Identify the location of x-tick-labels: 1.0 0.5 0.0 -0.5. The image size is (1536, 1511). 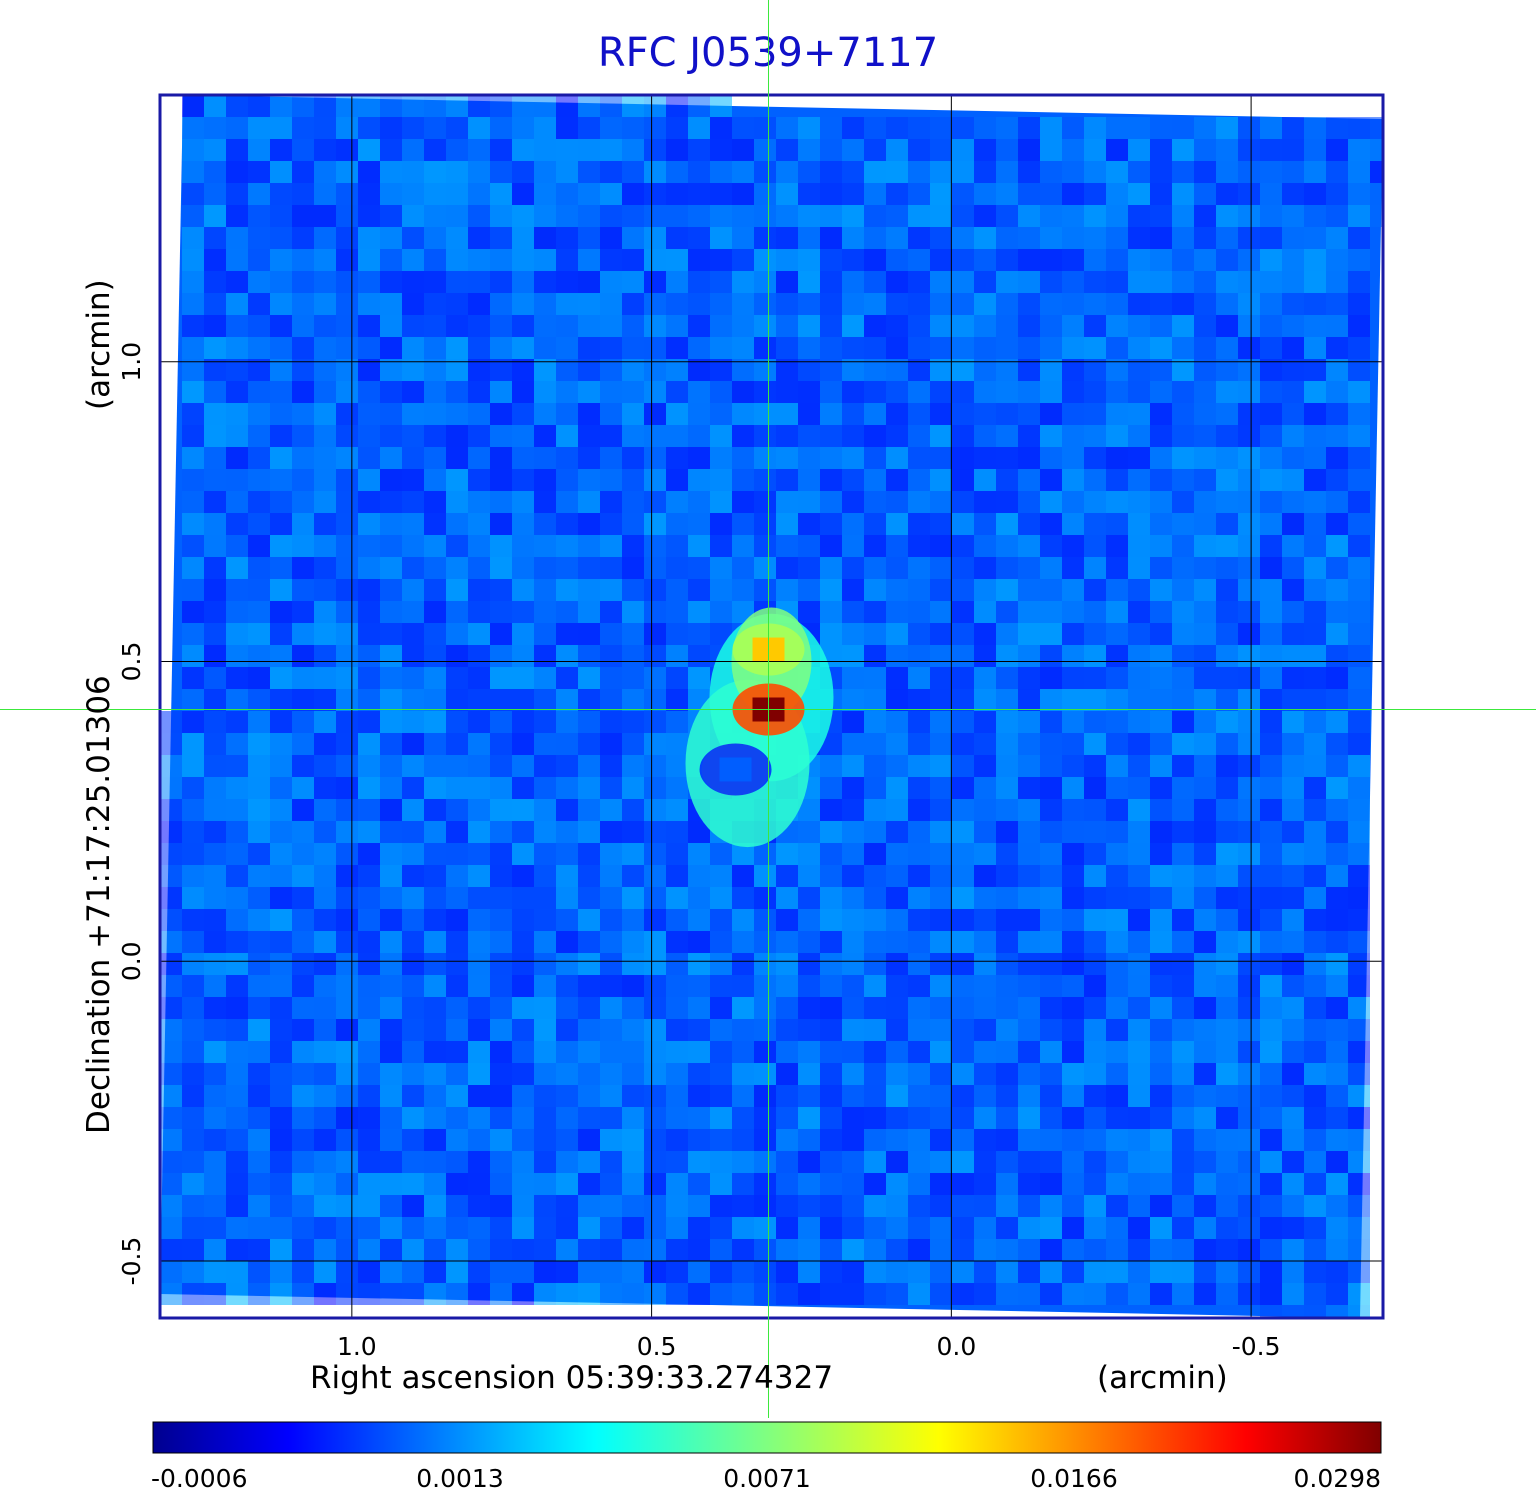
(809, 1346).